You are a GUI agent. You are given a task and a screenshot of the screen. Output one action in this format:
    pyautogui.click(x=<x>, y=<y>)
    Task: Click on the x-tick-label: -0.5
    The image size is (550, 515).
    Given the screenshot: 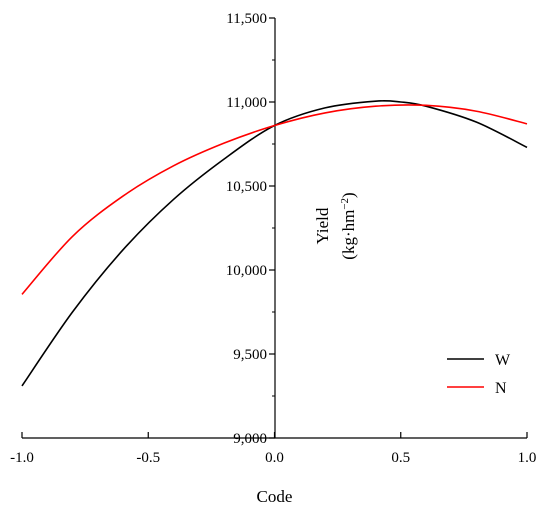 What is the action you would take?
    pyautogui.click(x=148, y=458)
    